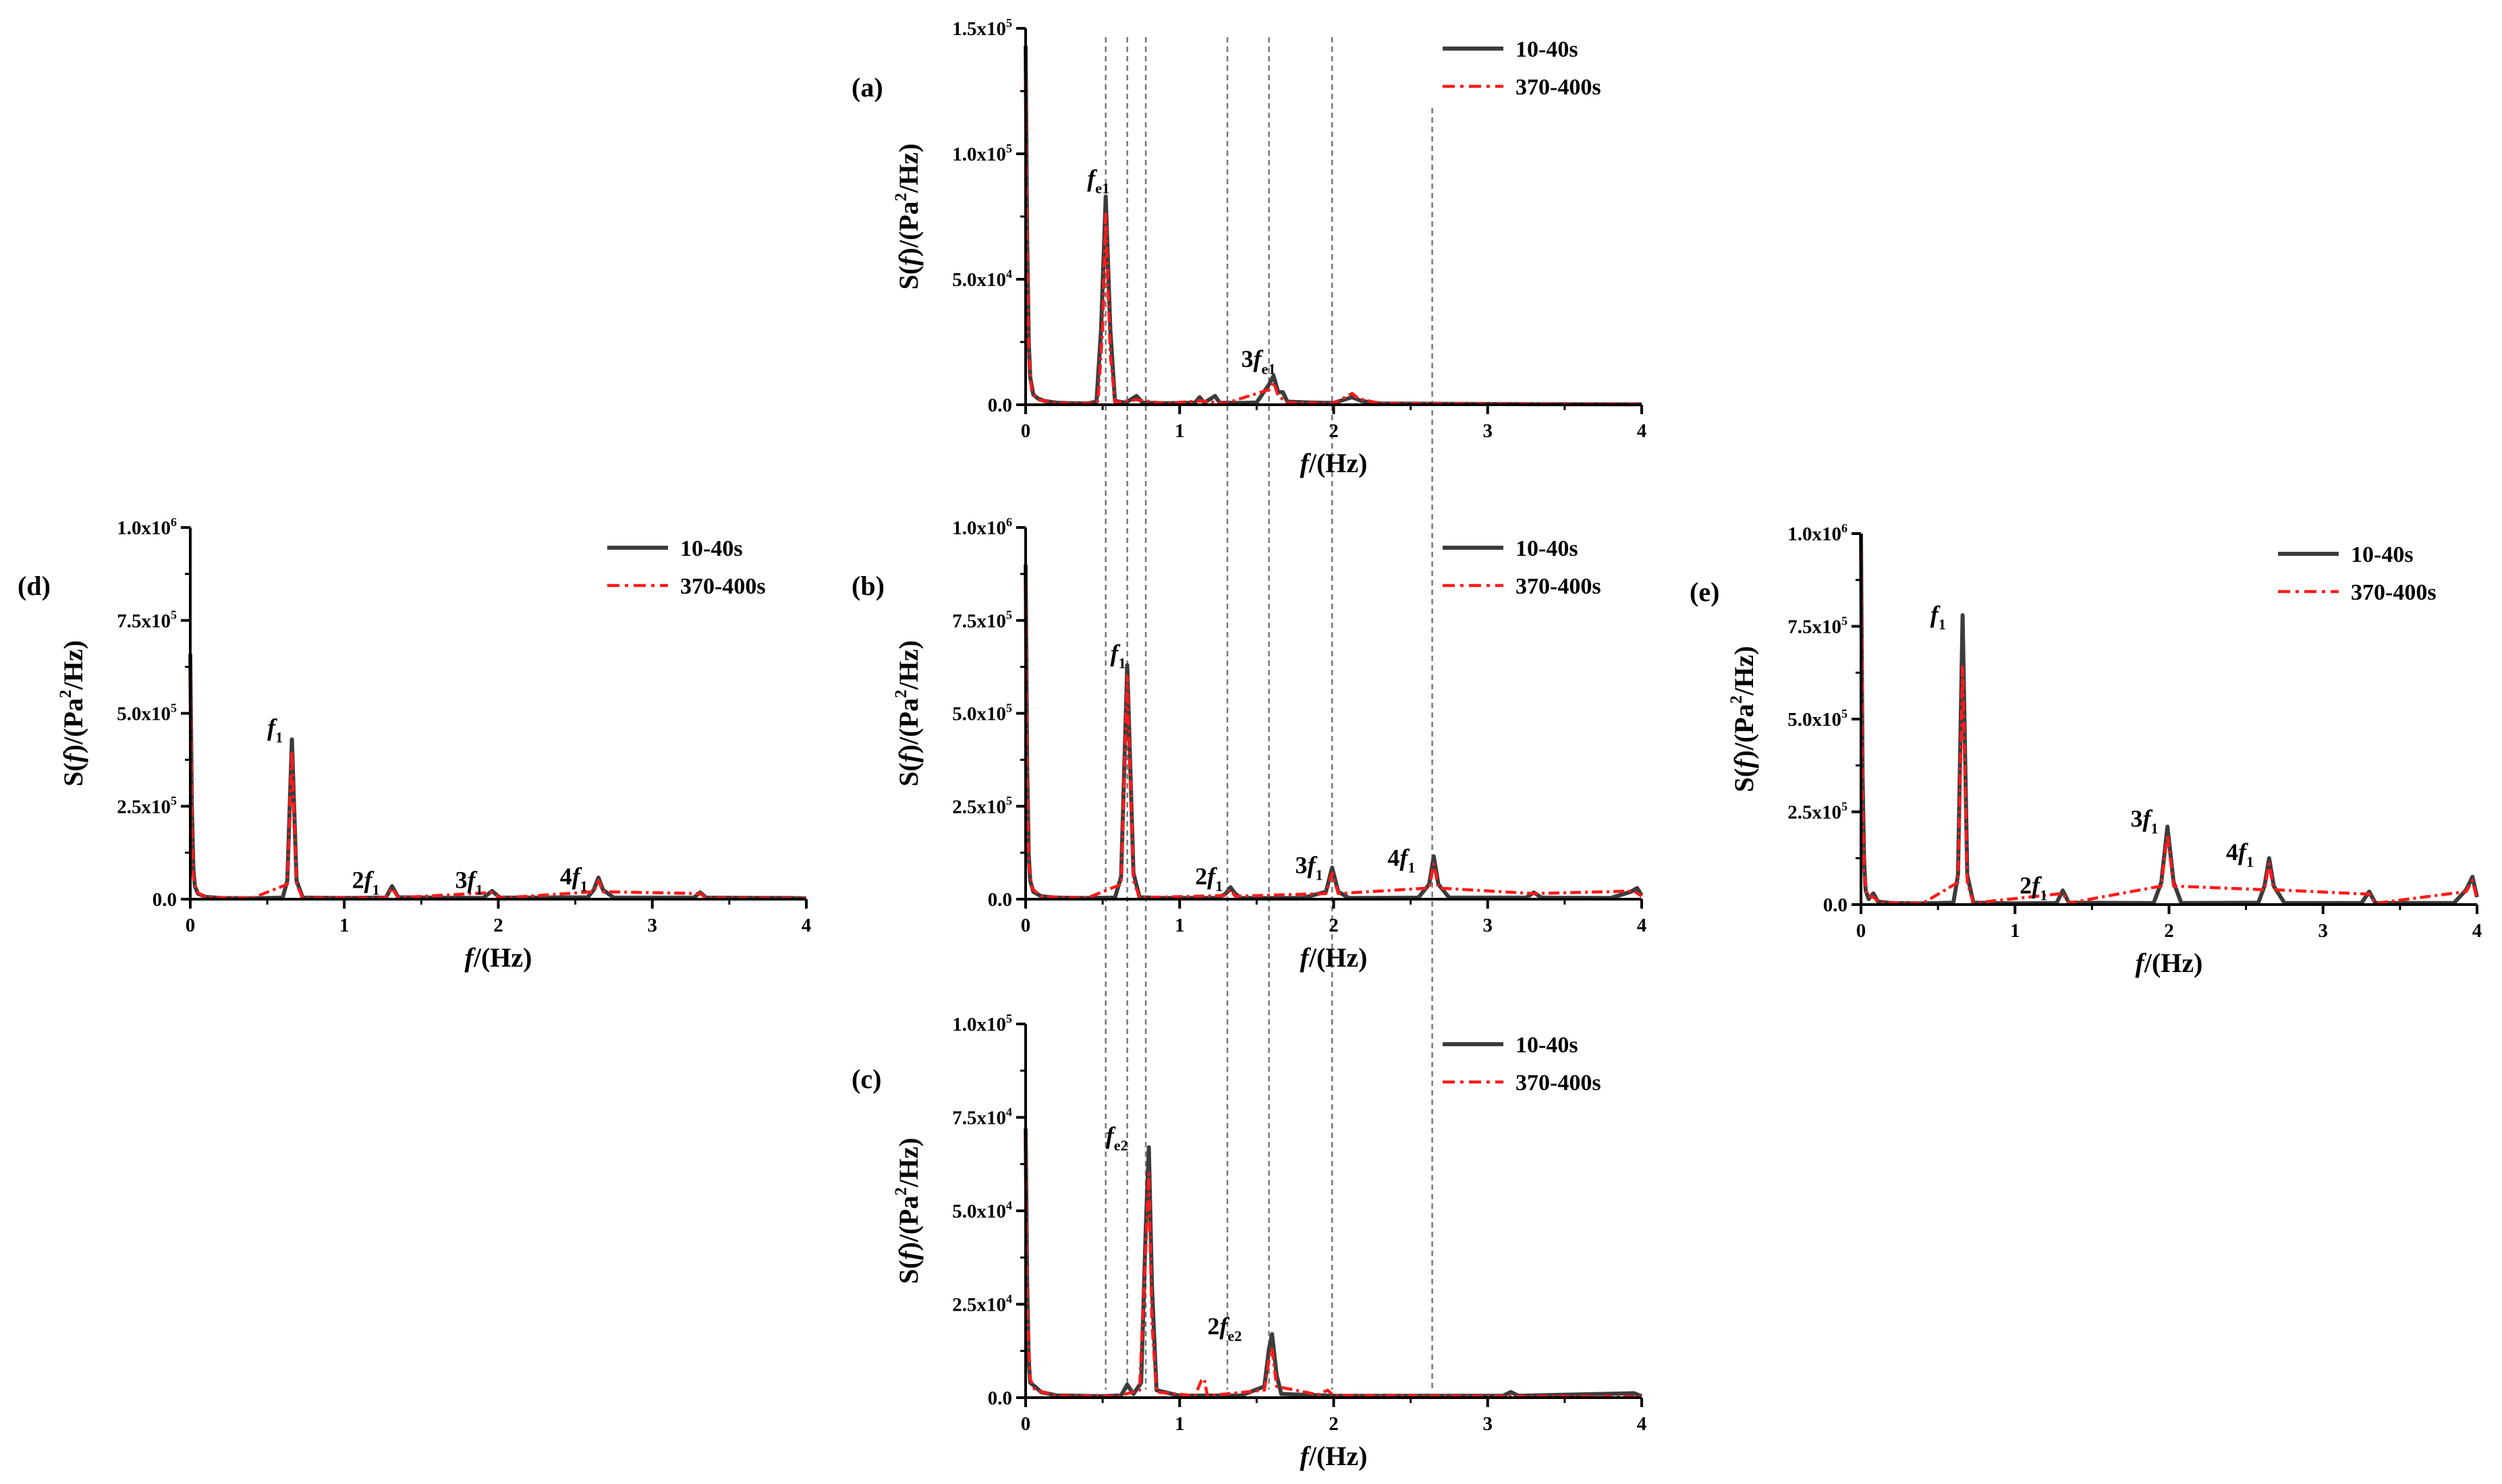 The width and height of the screenshot is (2502, 1484). What do you see at coordinates (982, 1117) in the screenshot?
I see `y-tick-label: 7.5x10⁴` at bounding box center [982, 1117].